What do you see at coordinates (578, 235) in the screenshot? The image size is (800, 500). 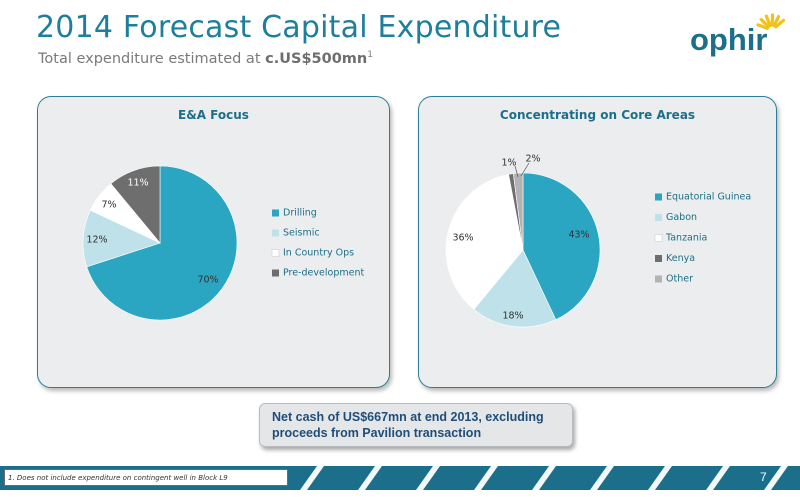 I see `data-label-equatorial-guinea: 43%` at bounding box center [578, 235].